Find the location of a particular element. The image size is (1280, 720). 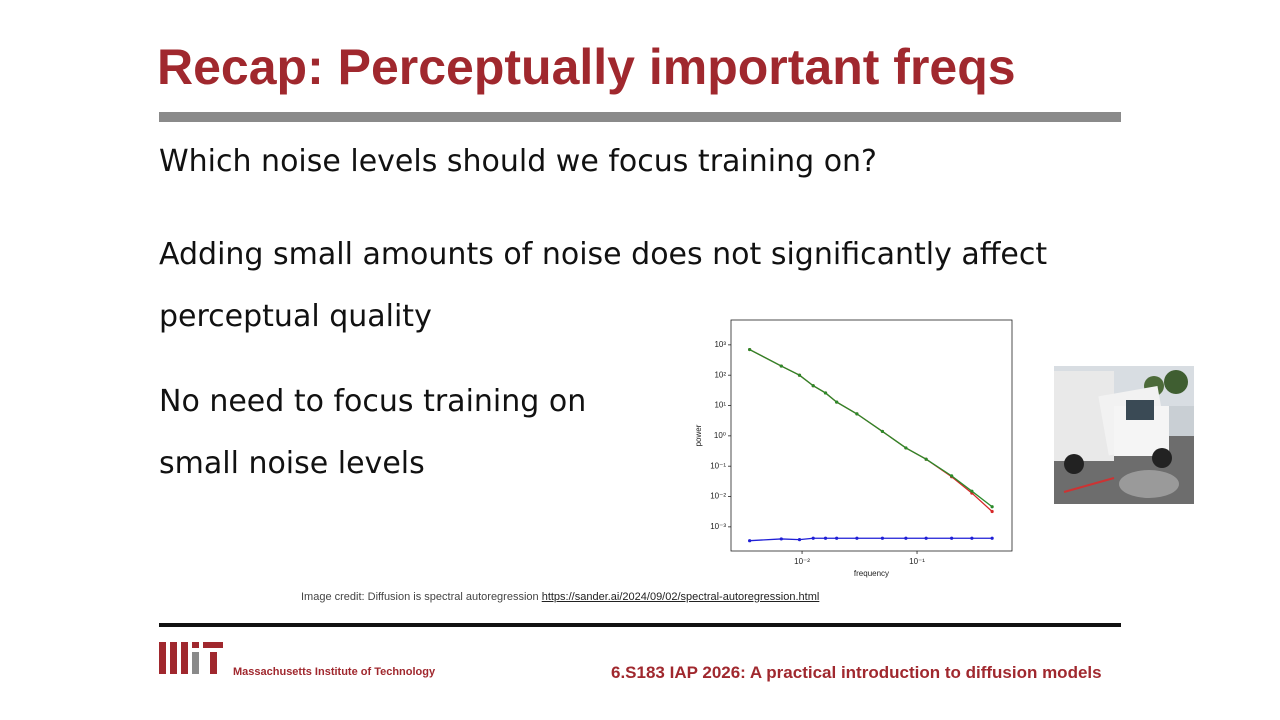

y-tick-label: 10⁻³ is located at coordinates (718, 526).